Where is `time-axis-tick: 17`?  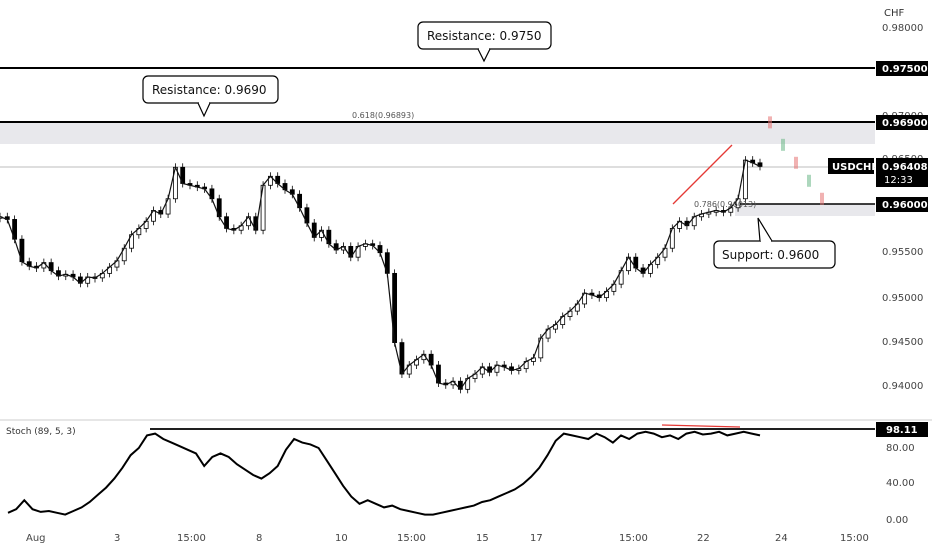
time-axis-tick: 17 is located at coordinates (536, 538).